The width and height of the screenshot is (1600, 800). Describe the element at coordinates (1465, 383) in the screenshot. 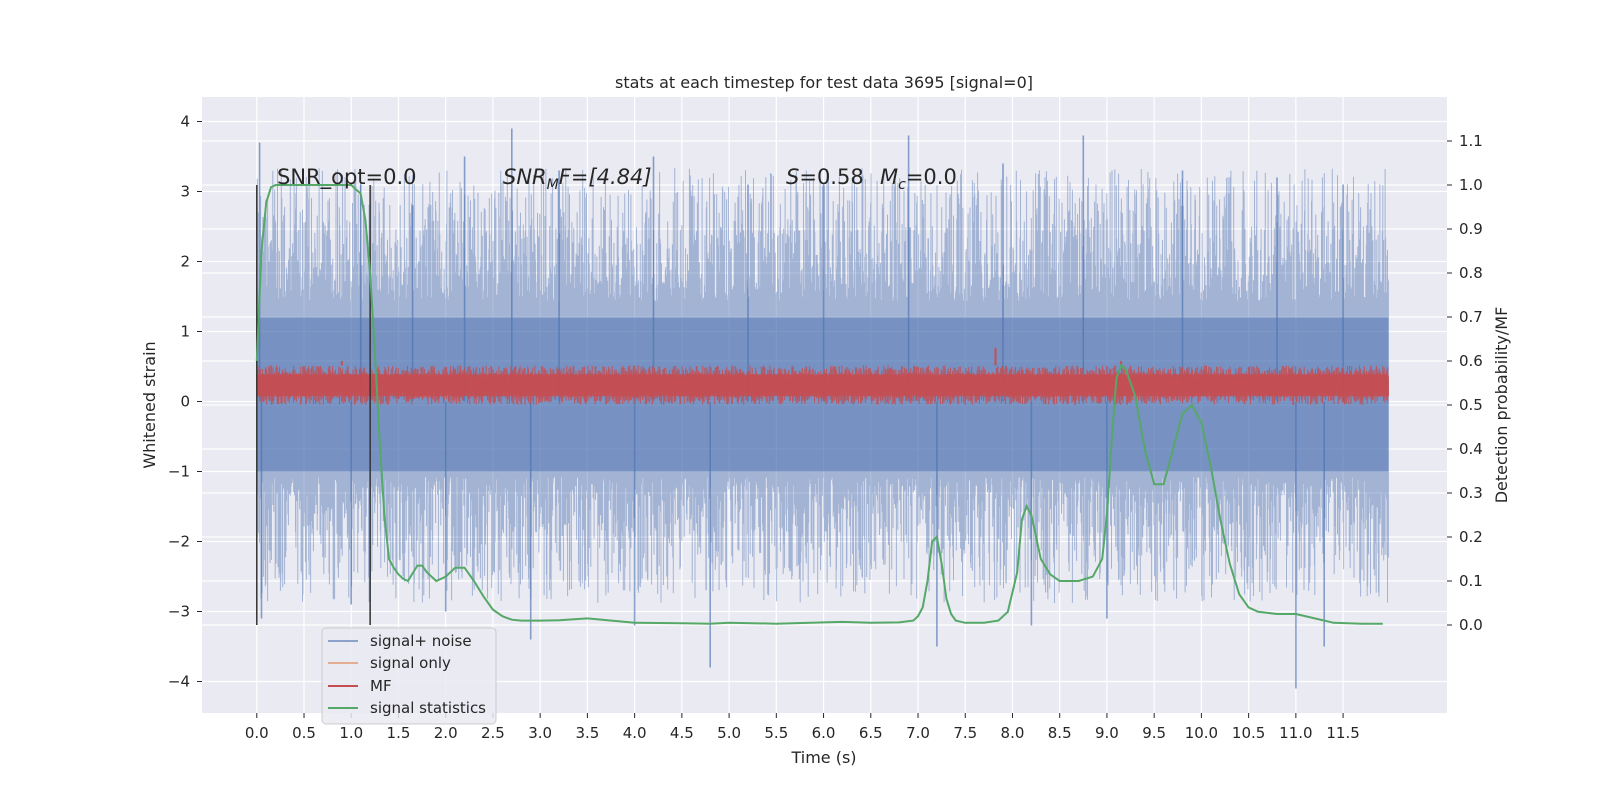

I see `y-axis-right-ticks: 0.0 0.1 0.2 0.3 0.4 0.5 0.6 0.7 0.8 0.9 1.0 1.1` at that location.